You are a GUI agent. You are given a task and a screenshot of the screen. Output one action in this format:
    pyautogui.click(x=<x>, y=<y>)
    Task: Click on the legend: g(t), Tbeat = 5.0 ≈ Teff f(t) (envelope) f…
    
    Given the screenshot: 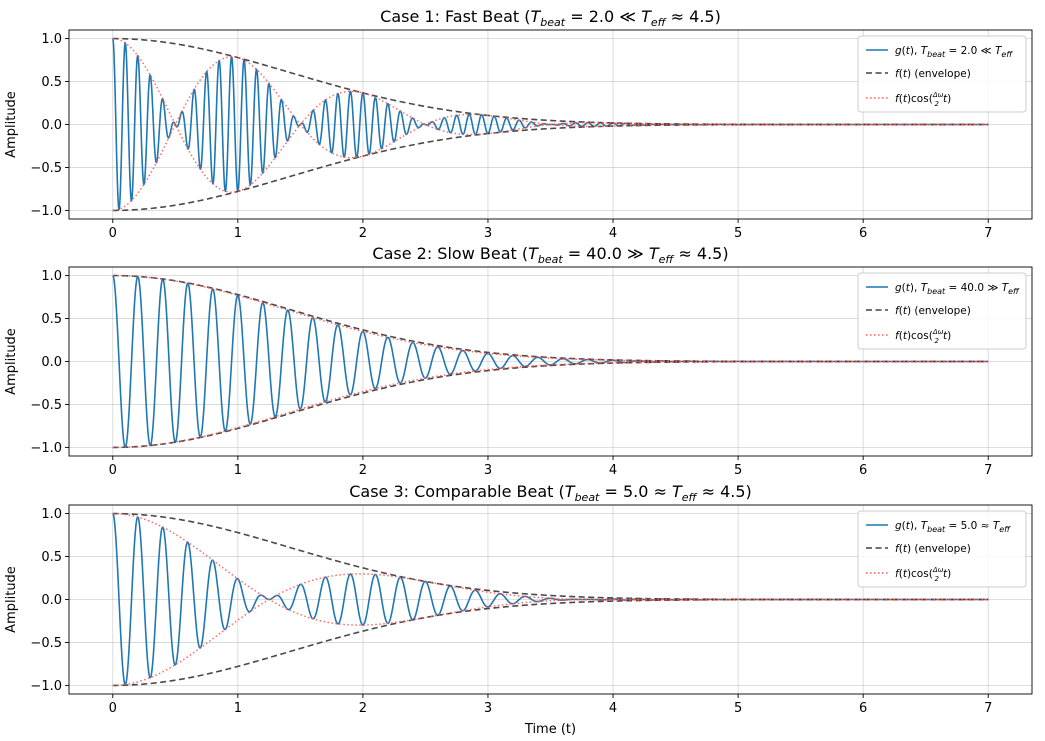 What is the action you would take?
    pyautogui.click(x=942, y=549)
    